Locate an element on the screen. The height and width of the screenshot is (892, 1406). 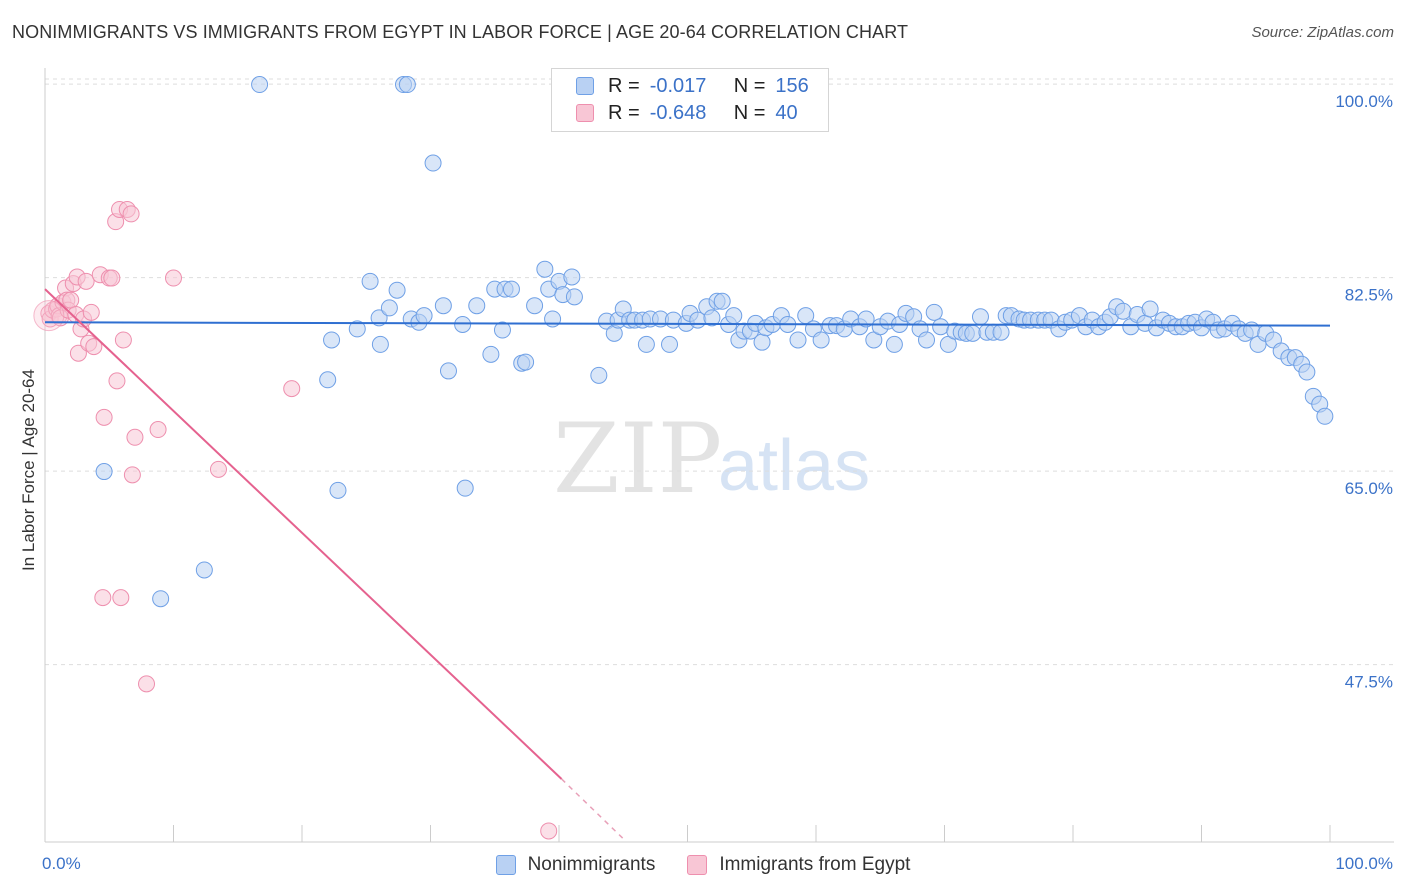
series-legend-egypt: Immigrants from Egypt is located at coordinates (798, 865).